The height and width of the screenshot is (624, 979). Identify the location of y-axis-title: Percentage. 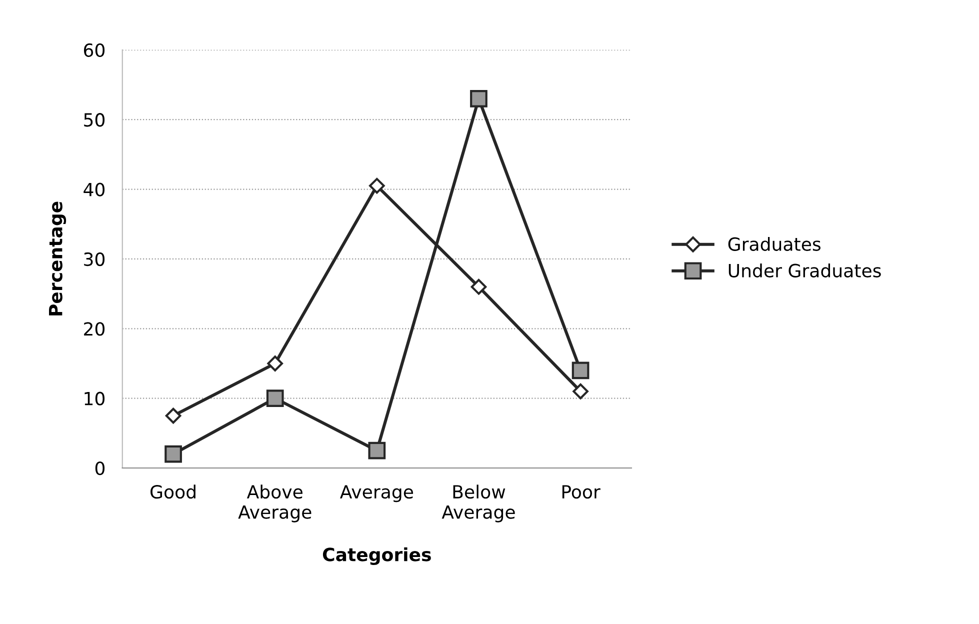
(57, 259).